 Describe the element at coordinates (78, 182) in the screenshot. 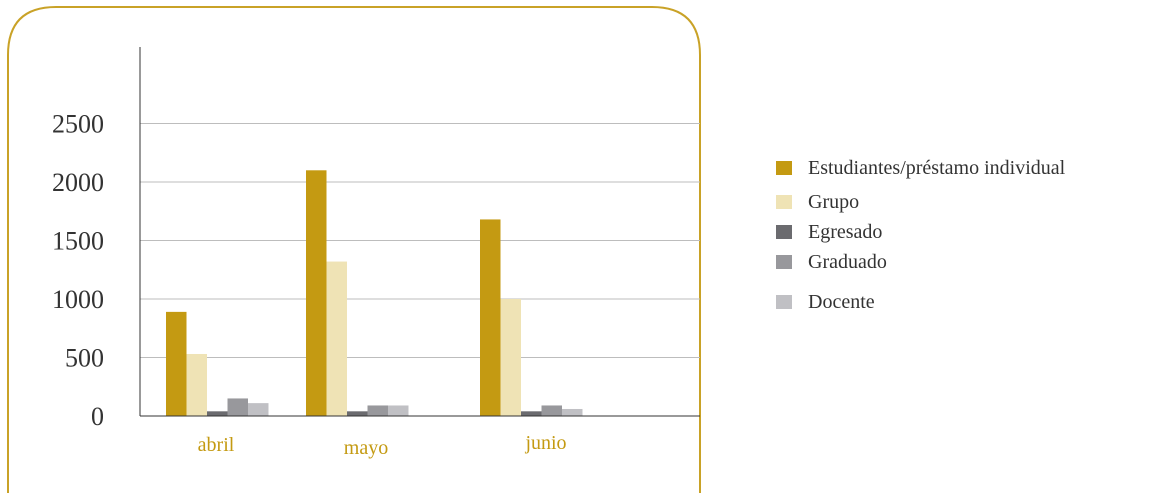

I see `y-tick-label: 2000` at that location.